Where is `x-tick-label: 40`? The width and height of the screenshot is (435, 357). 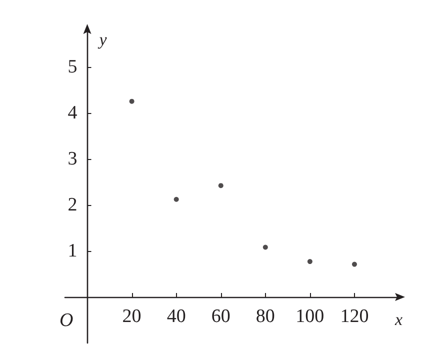
x-tick-label: 40 is located at coordinates (176, 316).